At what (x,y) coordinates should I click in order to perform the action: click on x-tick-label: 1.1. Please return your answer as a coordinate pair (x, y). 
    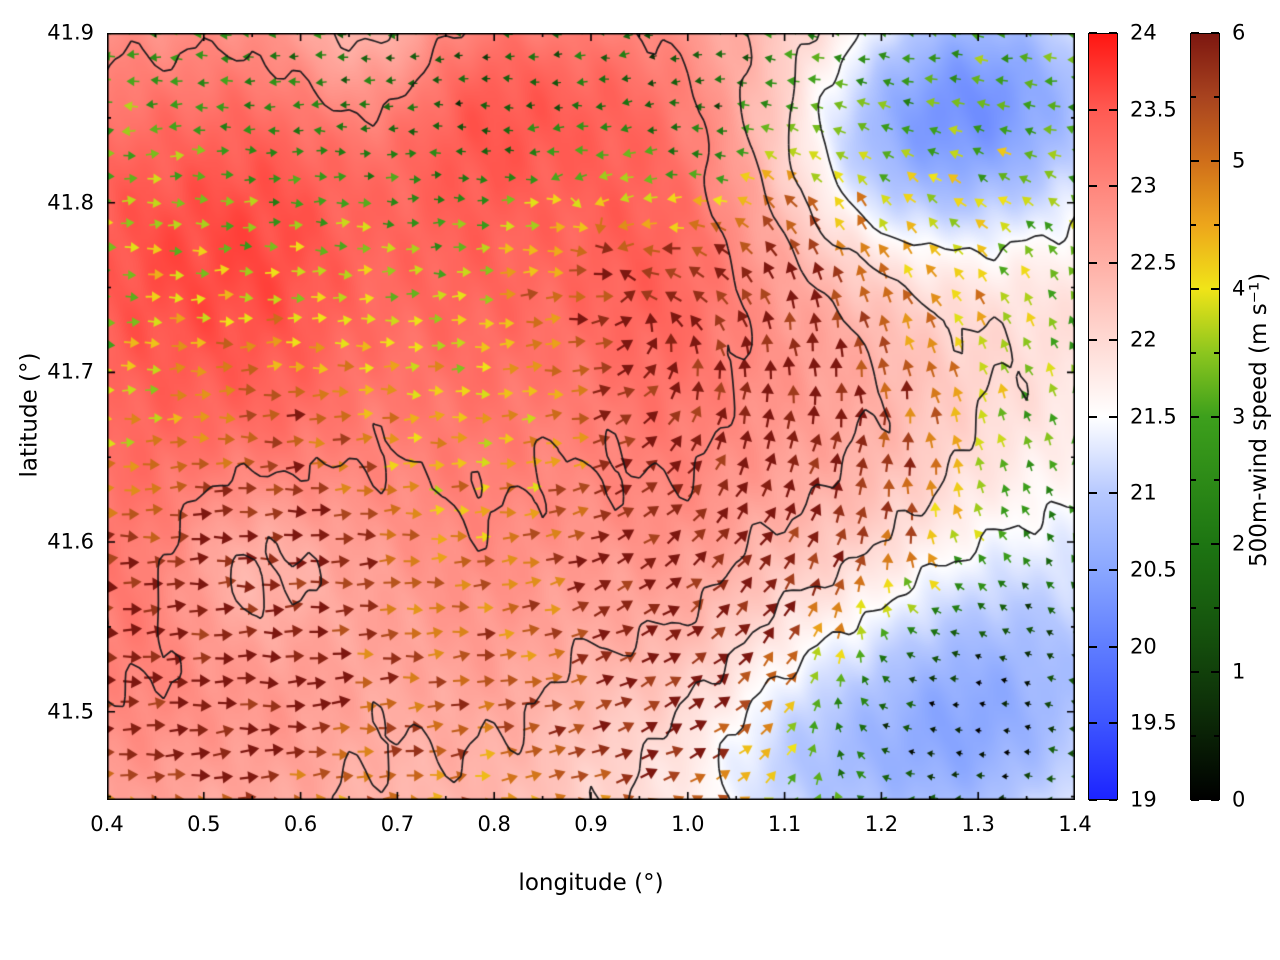
    Looking at the image, I should click on (784, 824).